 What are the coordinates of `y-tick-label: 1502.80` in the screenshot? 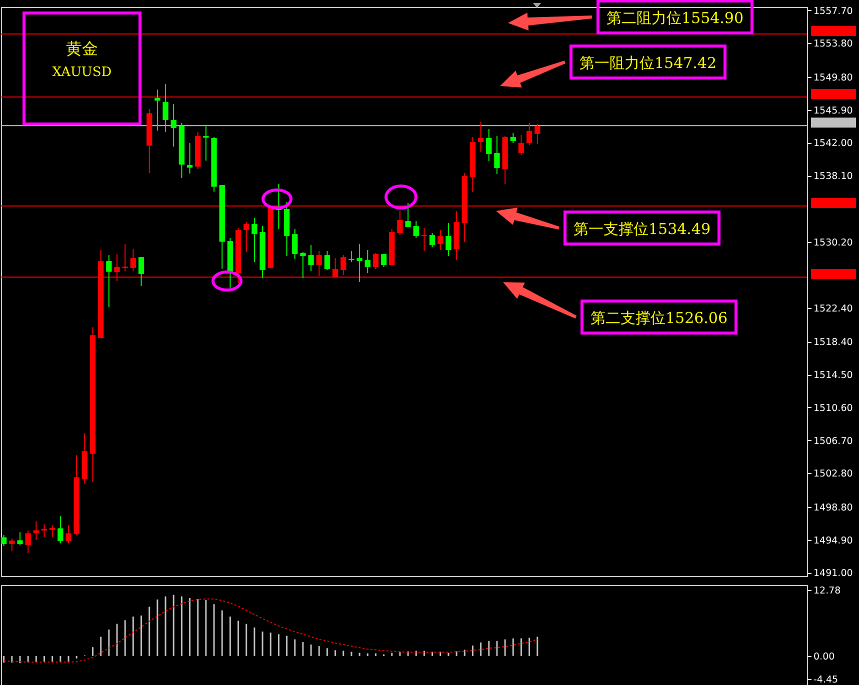 It's located at (833, 474).